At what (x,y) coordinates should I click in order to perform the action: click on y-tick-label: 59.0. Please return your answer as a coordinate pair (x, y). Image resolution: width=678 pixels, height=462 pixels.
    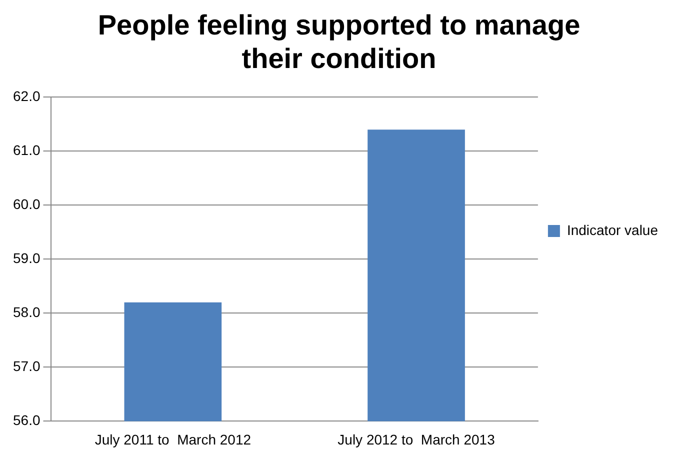
    Looking at the image, I should click on (26, 258).